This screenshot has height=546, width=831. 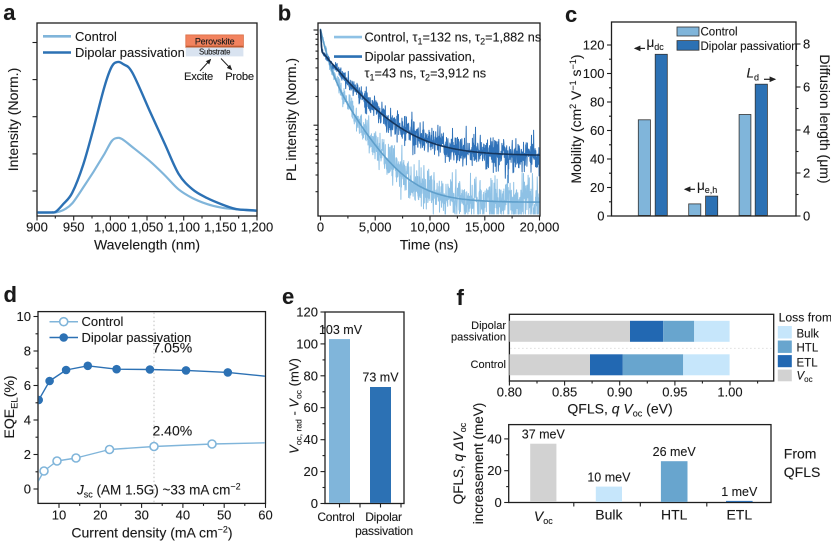 I want to click on svg-text: 1.00, so click(x=729, y=392).